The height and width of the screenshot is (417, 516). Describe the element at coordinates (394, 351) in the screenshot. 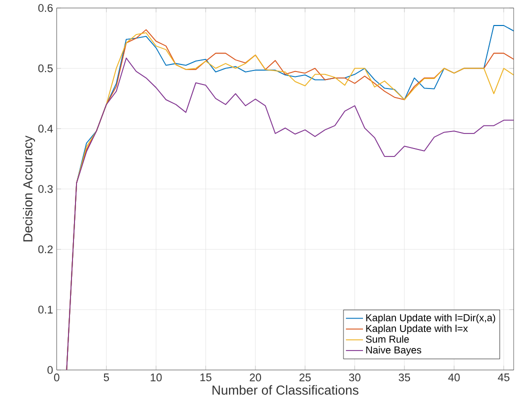

I see `legend-label: Naive Bayes` at that location.